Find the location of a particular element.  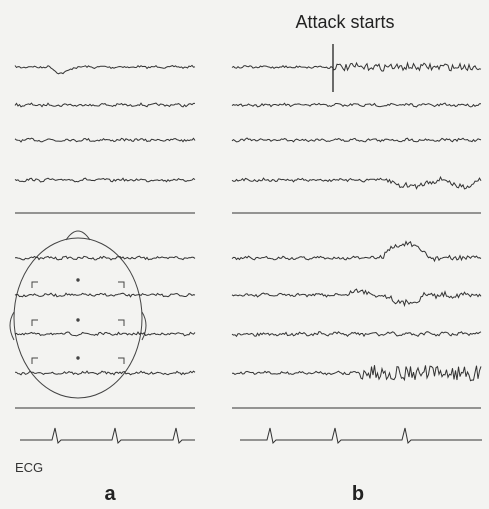

panel-label: a is located at coordinates (110, 494).